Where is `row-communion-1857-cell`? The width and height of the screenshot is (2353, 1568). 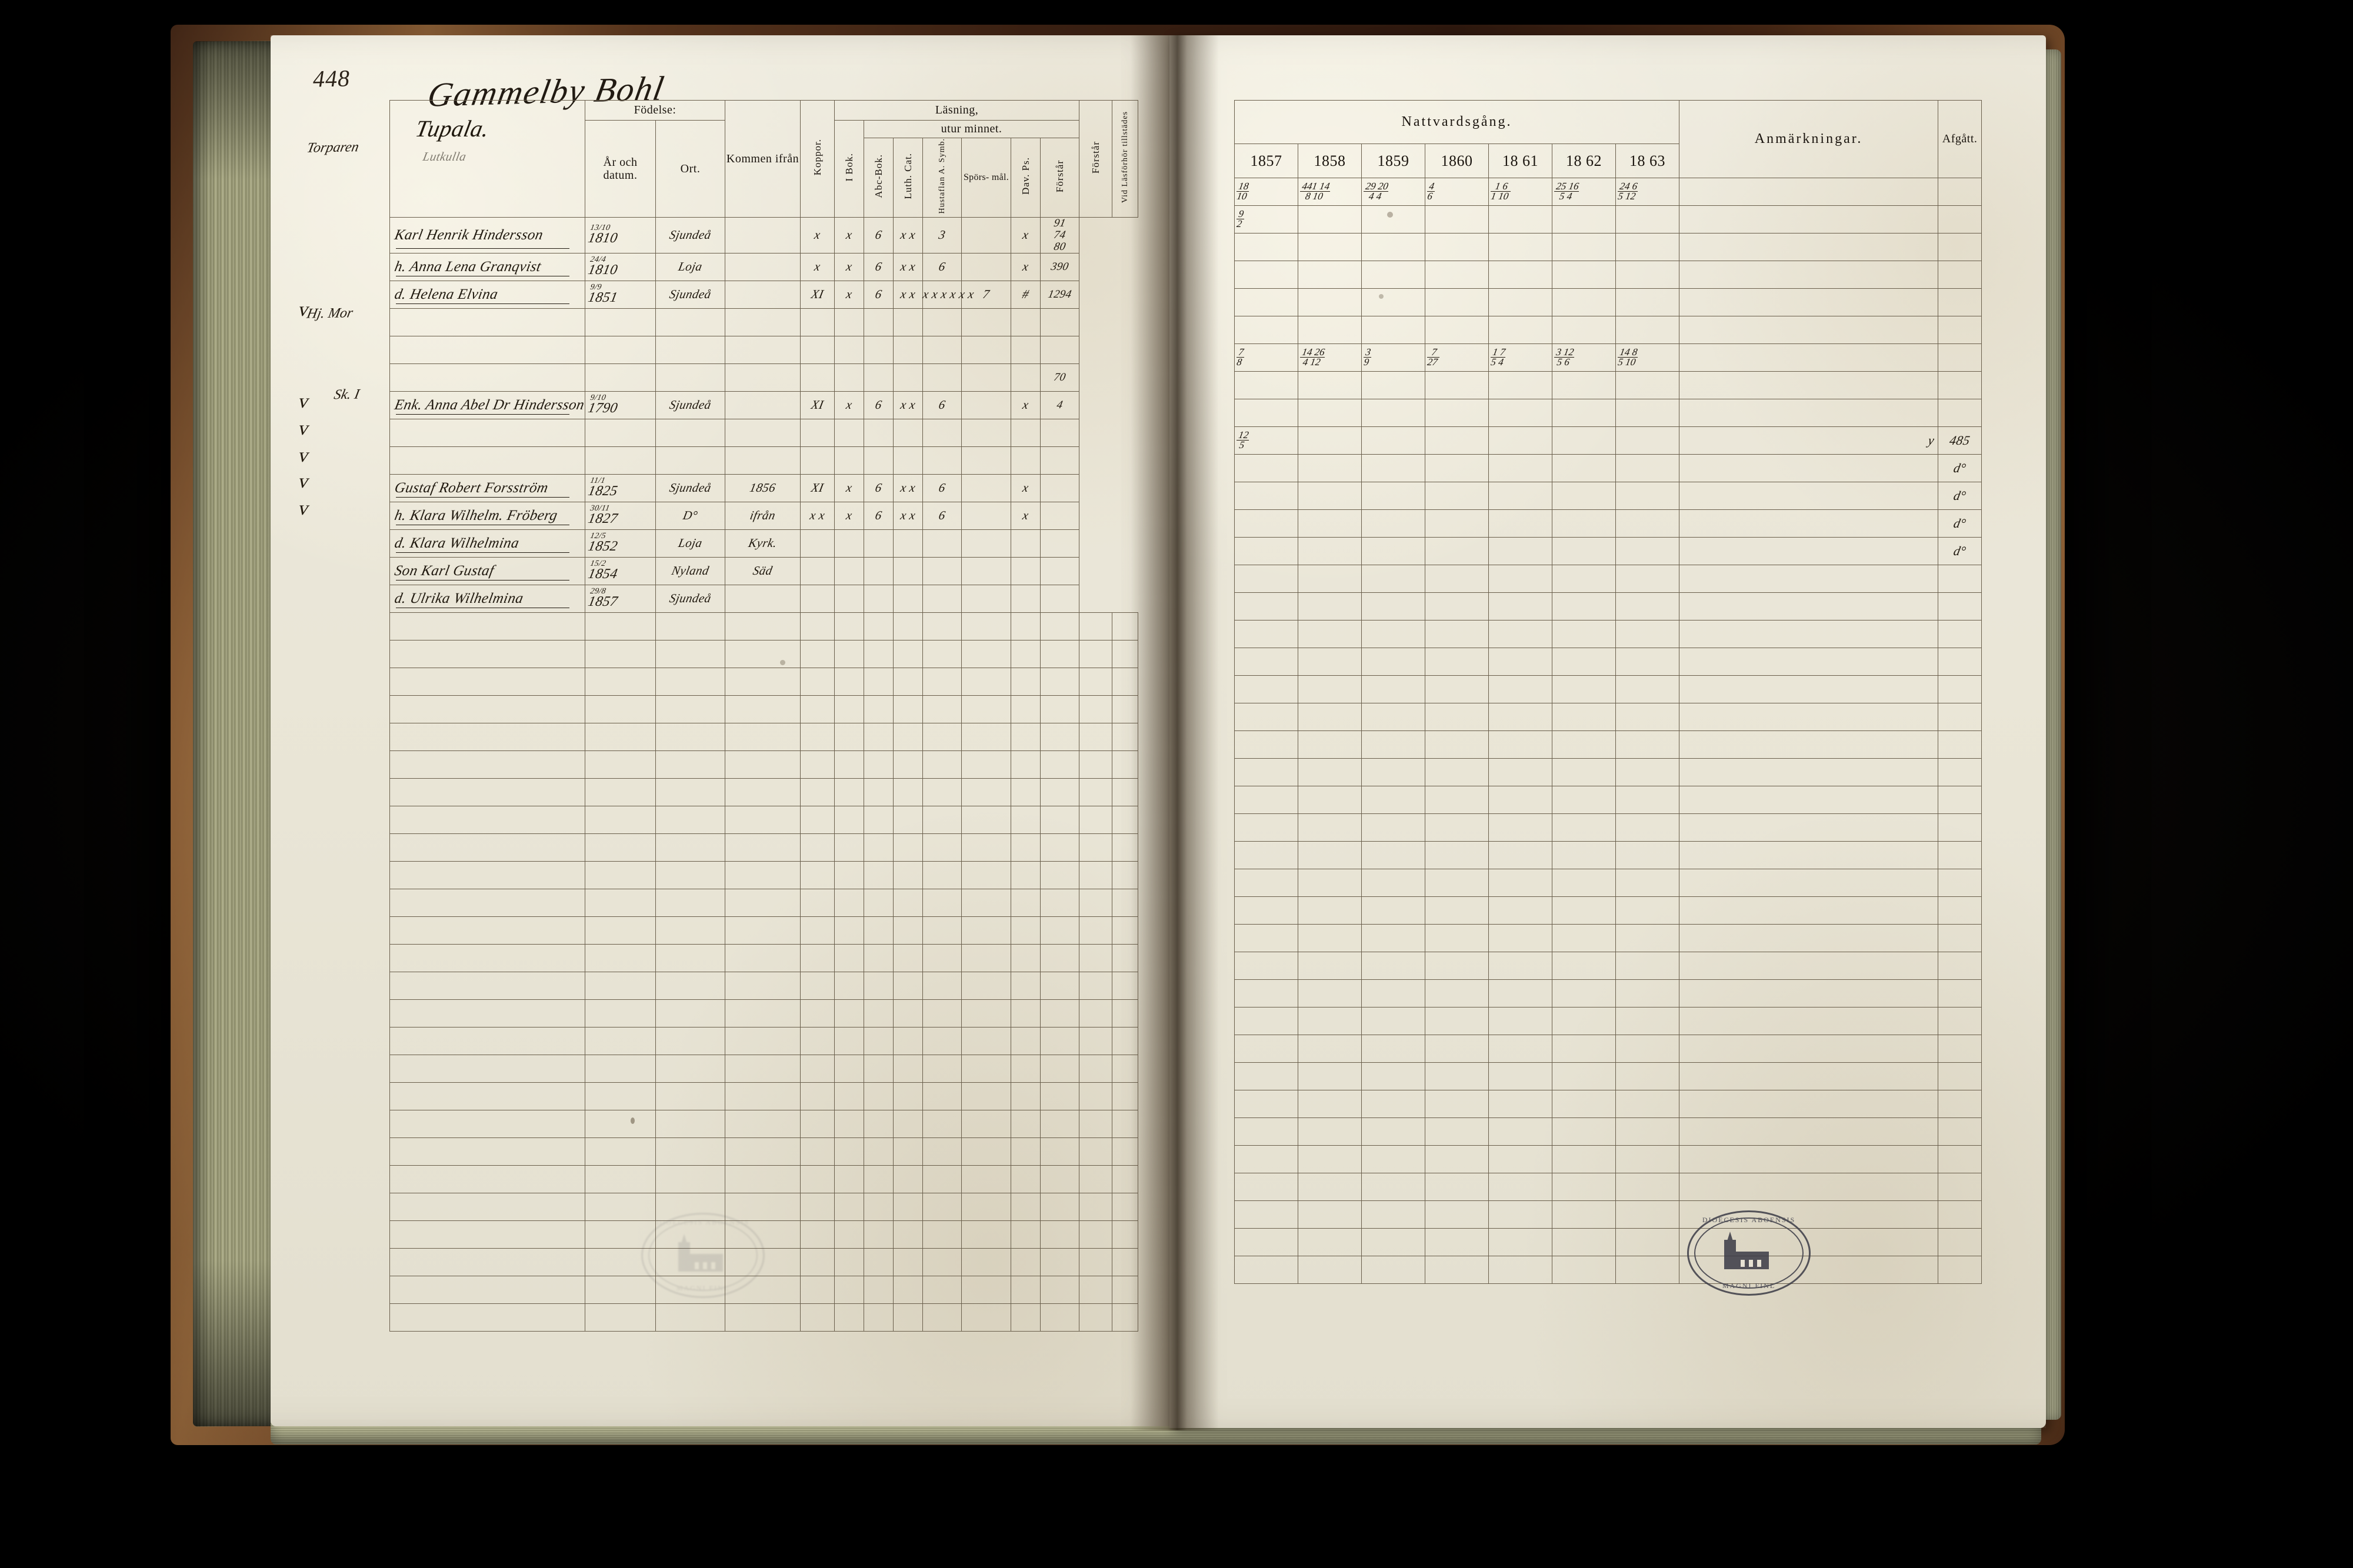
row-communion-1857-cell is located at coordinates (1266, 496).